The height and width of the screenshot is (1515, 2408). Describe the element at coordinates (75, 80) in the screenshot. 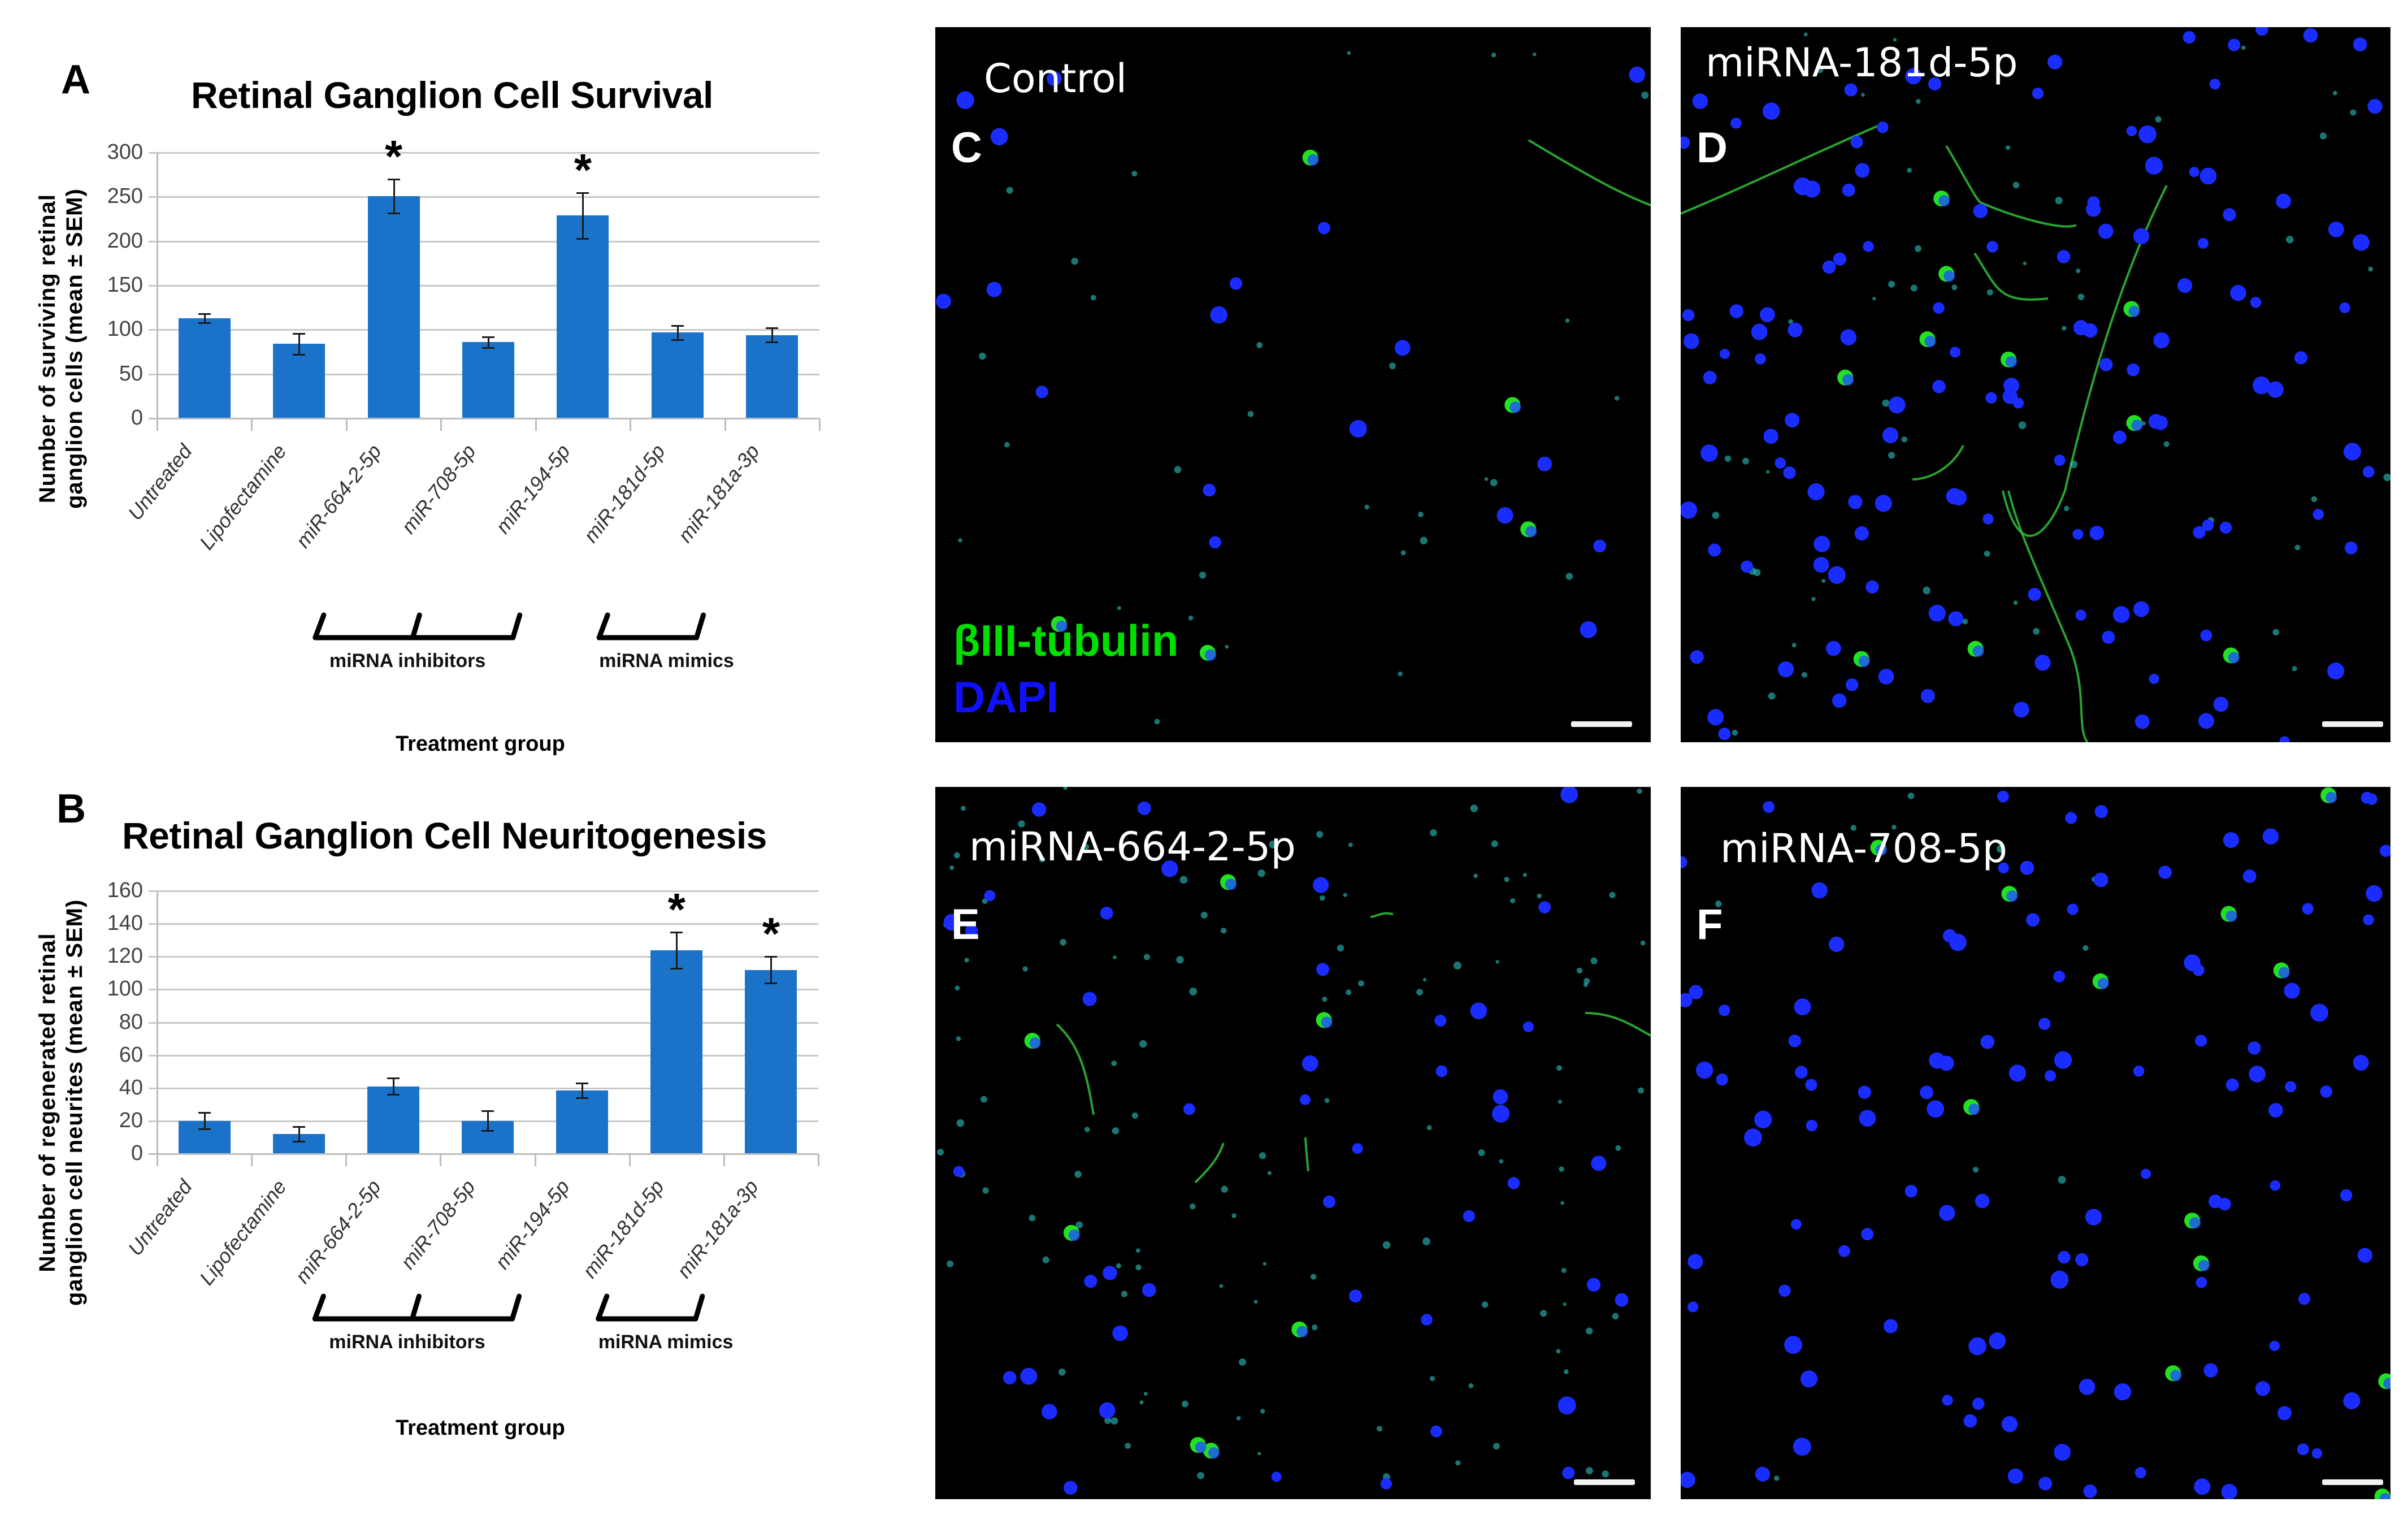

I see `panel-letter-a: A` at that location.